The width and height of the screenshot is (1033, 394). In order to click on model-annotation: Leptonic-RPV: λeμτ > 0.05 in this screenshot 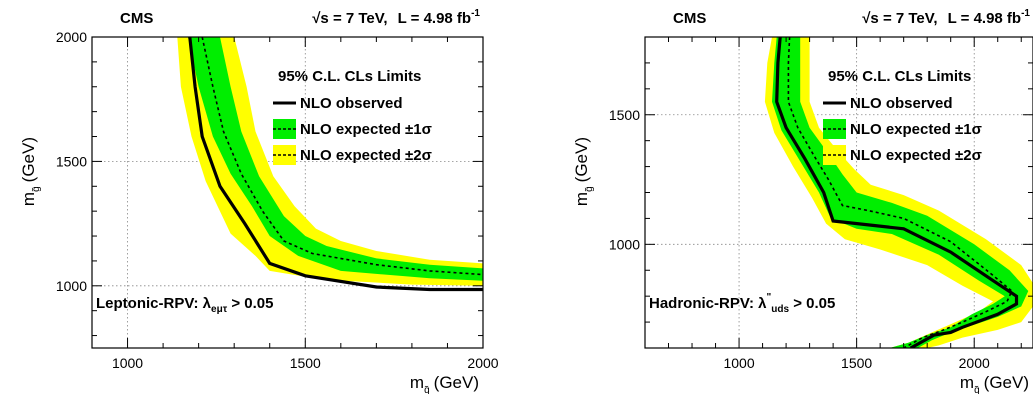, I will do `click(184, 305)`.